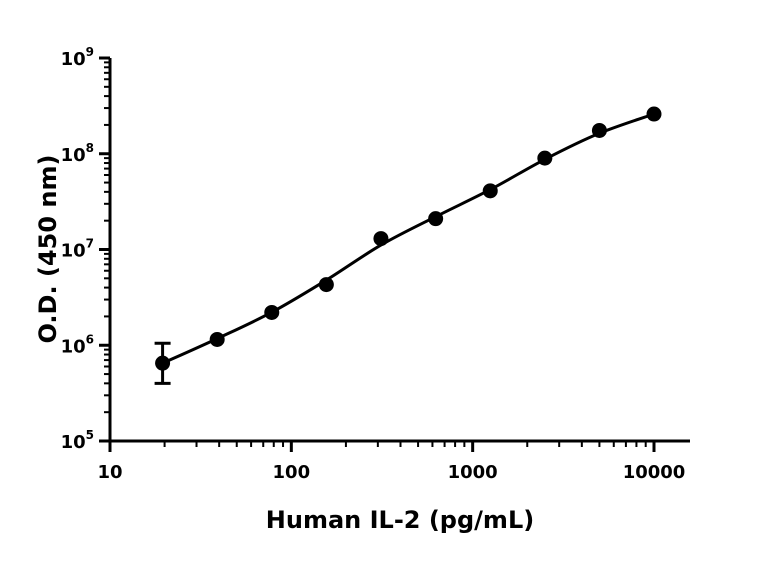 The width and height of the screenshot is (768, 564). Describe the element at coordinates (400, 520) in the screenshot. I see `x-axis-title: Human IL-2 (pg/mL)` at that location.